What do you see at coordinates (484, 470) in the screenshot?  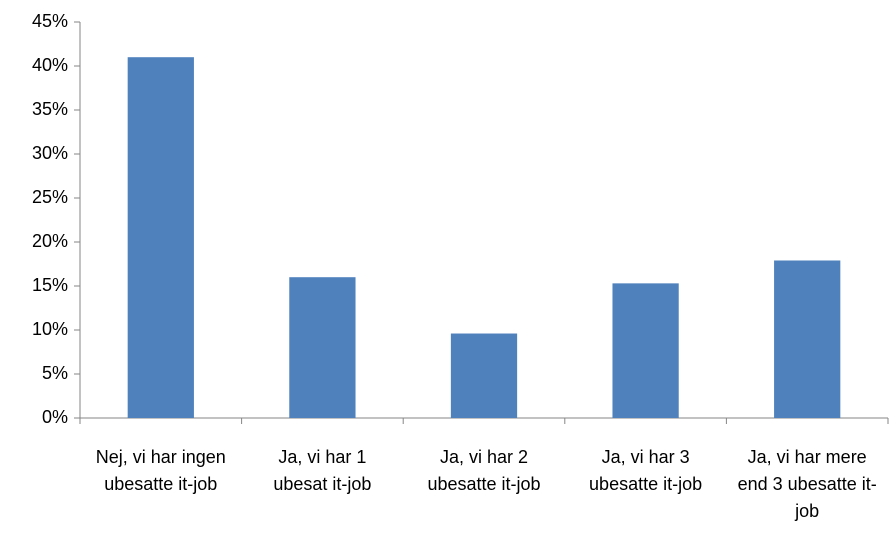 I see `x-tick-label: Ja, vi har 2 ubesatte it-job` at bounding box center [484, 470].